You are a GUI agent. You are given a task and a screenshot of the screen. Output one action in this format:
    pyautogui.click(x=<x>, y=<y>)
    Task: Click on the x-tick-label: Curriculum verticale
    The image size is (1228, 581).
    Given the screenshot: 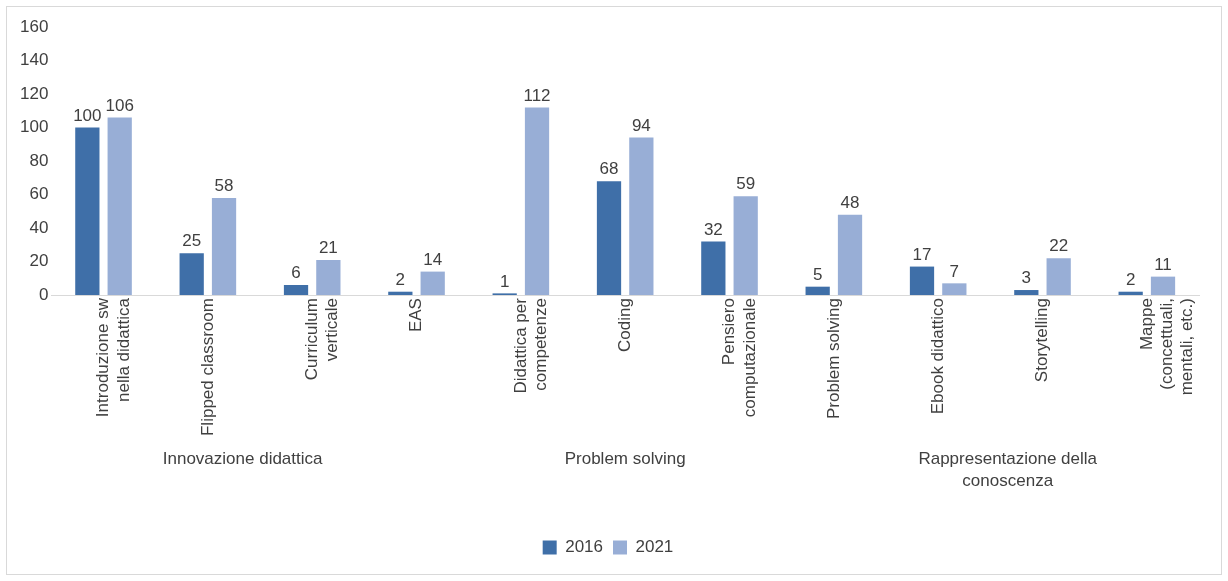 What is the action you would take?
    pyautogui.click(x=321, y=339)
    